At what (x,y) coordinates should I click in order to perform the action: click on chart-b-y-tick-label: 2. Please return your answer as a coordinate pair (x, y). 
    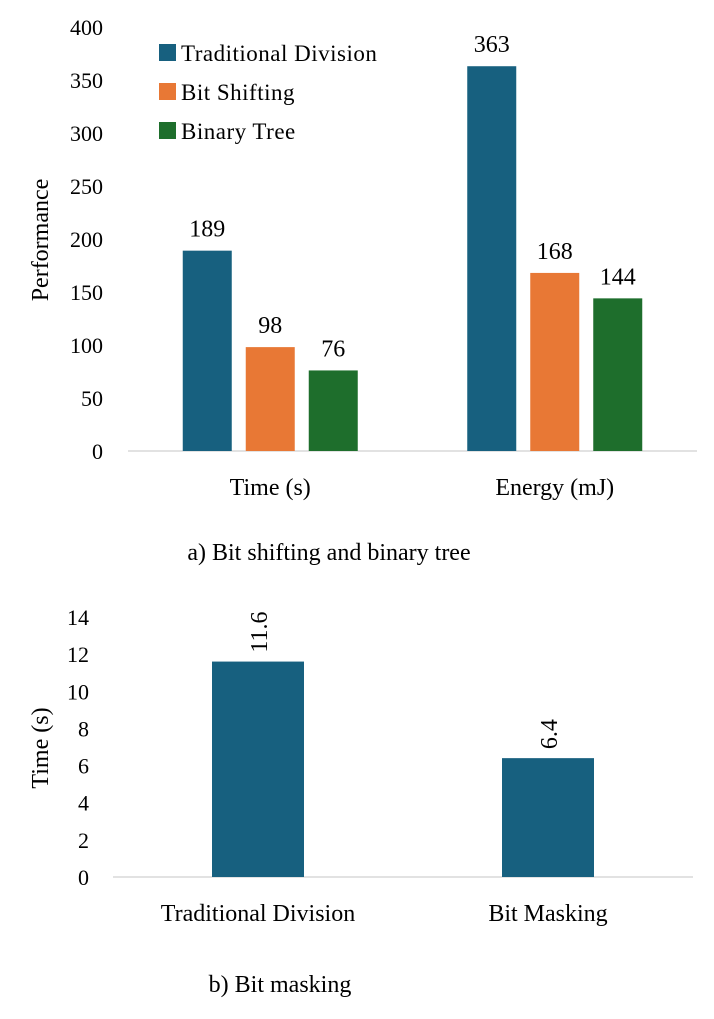
    Looking at the image, I should click on (83, 840).